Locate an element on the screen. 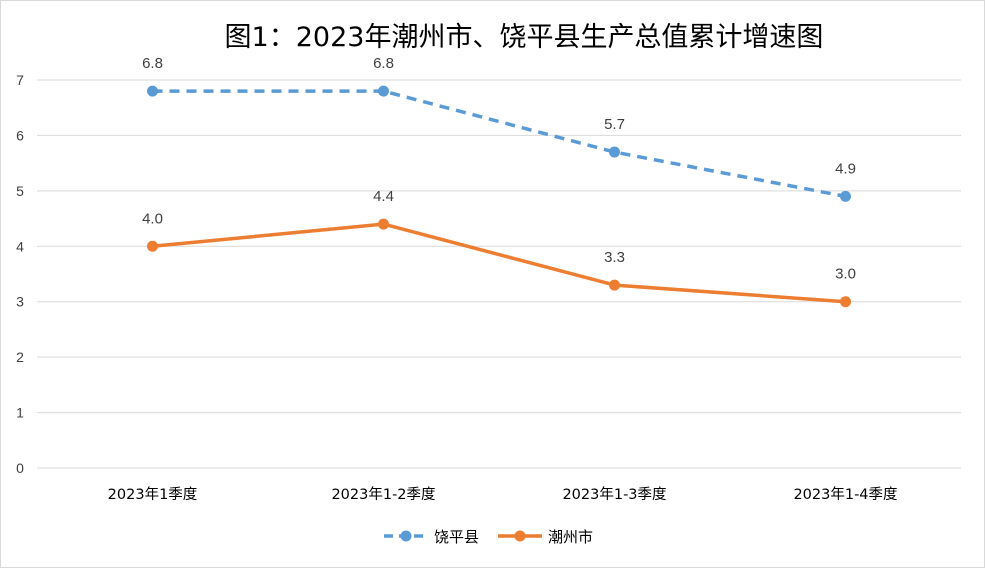 The image size is (985, 568). data-label: 4.0 is located at coordinates (152, 218).